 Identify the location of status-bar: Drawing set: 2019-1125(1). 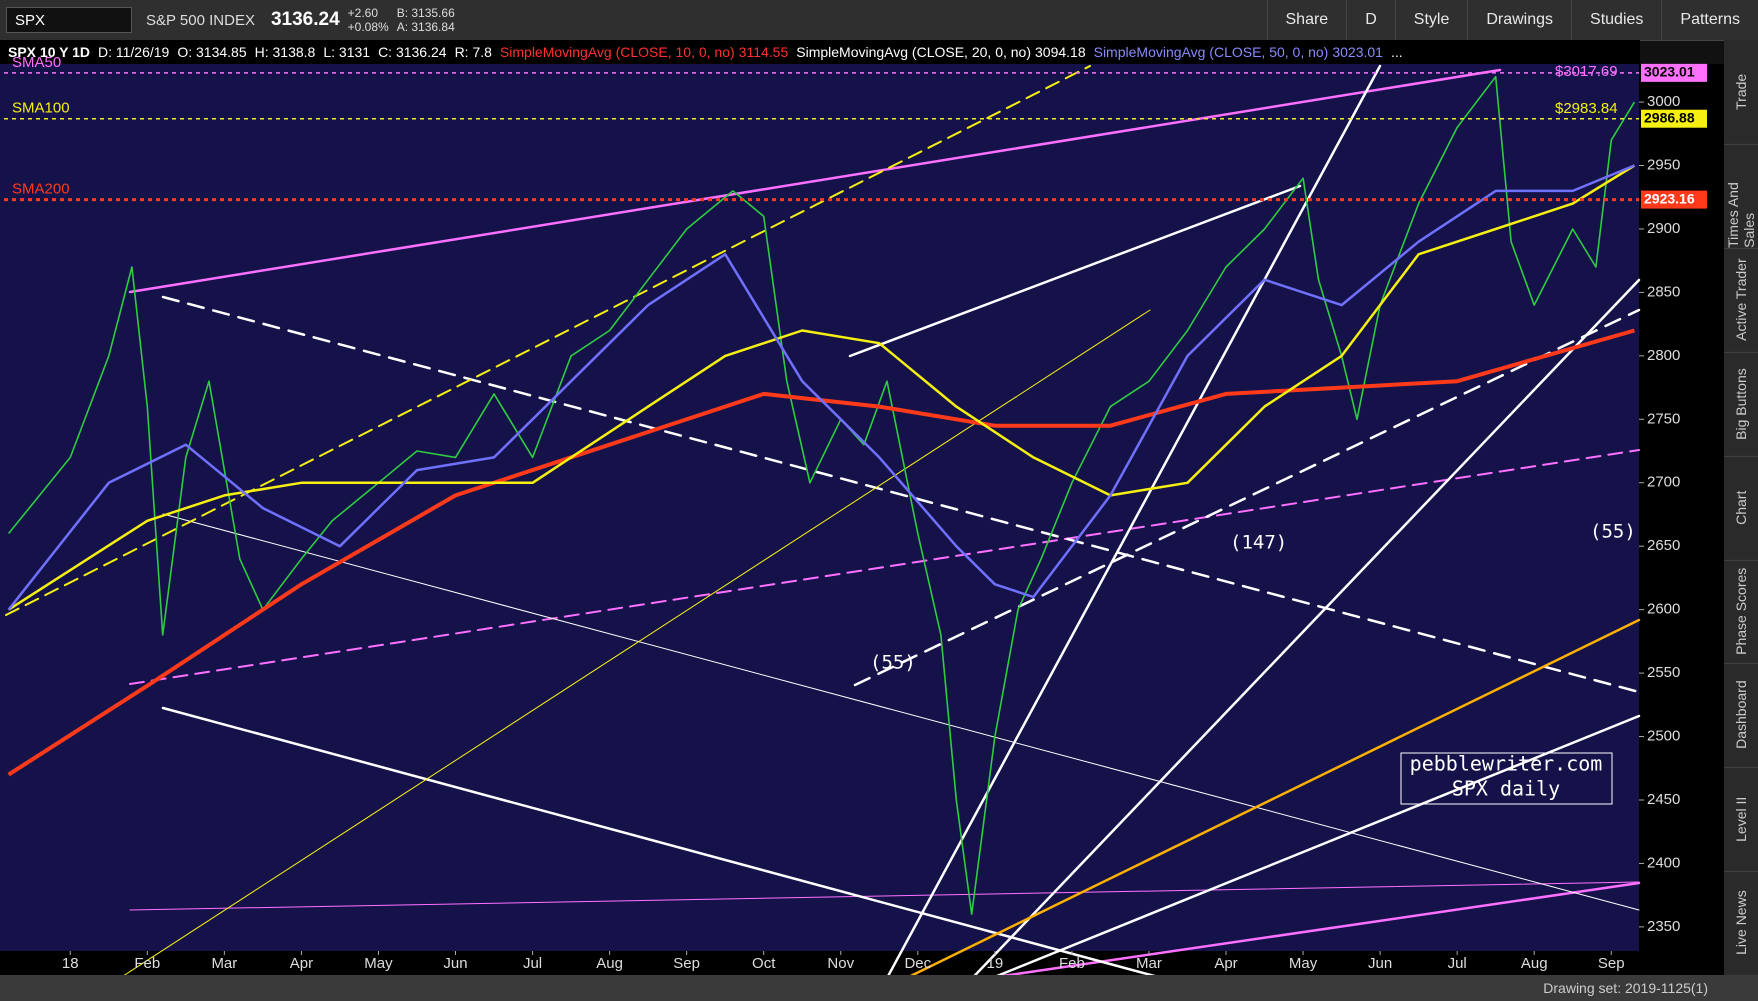
(879, 988).